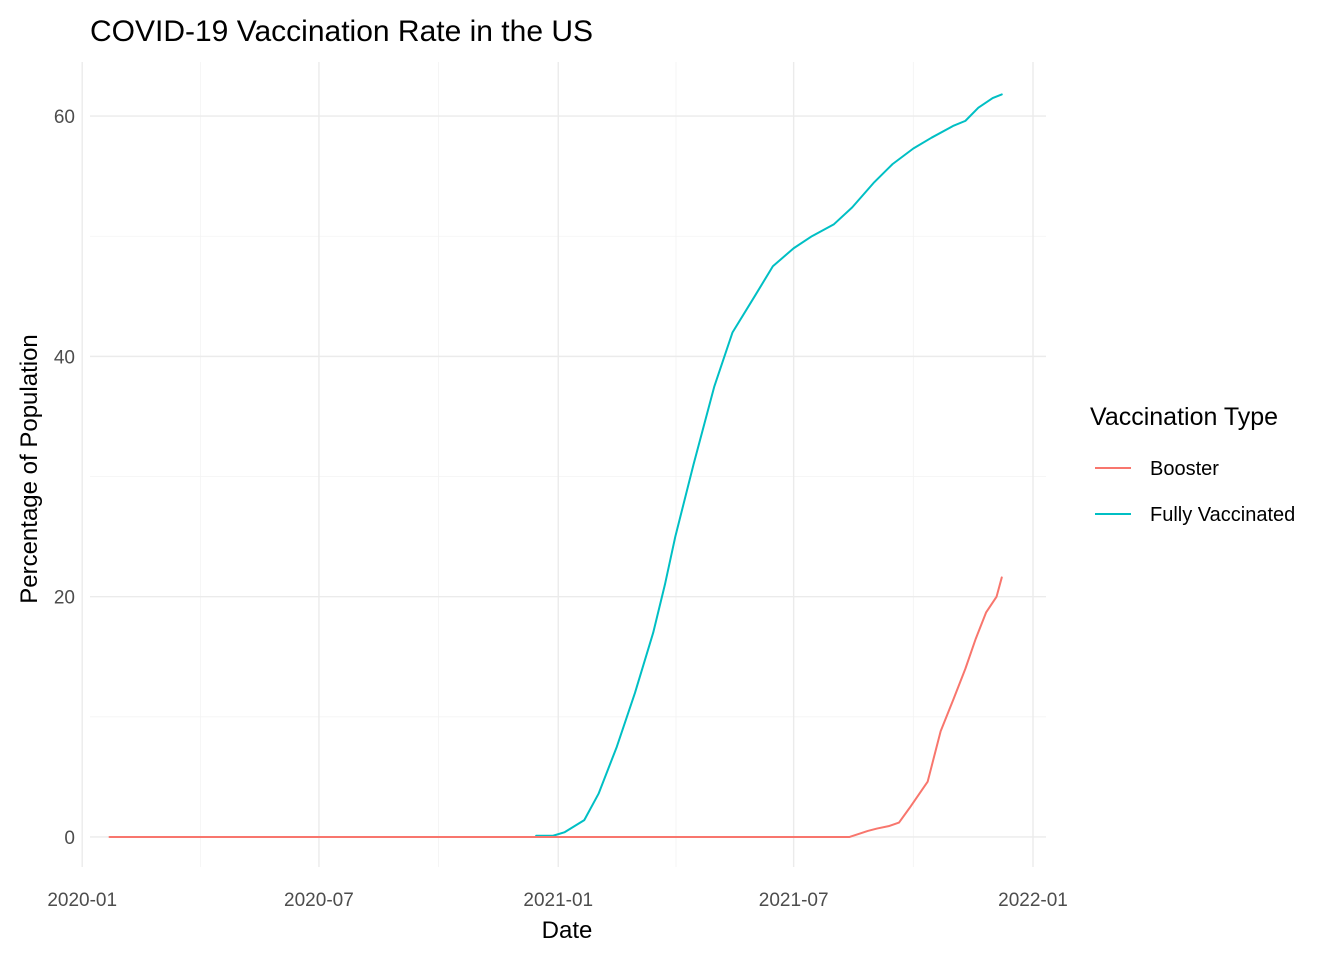  I want to click on y-axis: 0 20 40 60, so click(64, 478).